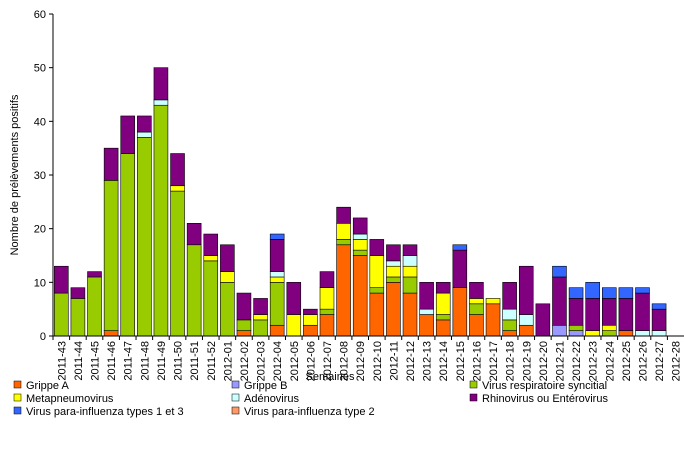 The image size is (684, 454). I want to click on legend-label: Grippe B, so click(265, 386).